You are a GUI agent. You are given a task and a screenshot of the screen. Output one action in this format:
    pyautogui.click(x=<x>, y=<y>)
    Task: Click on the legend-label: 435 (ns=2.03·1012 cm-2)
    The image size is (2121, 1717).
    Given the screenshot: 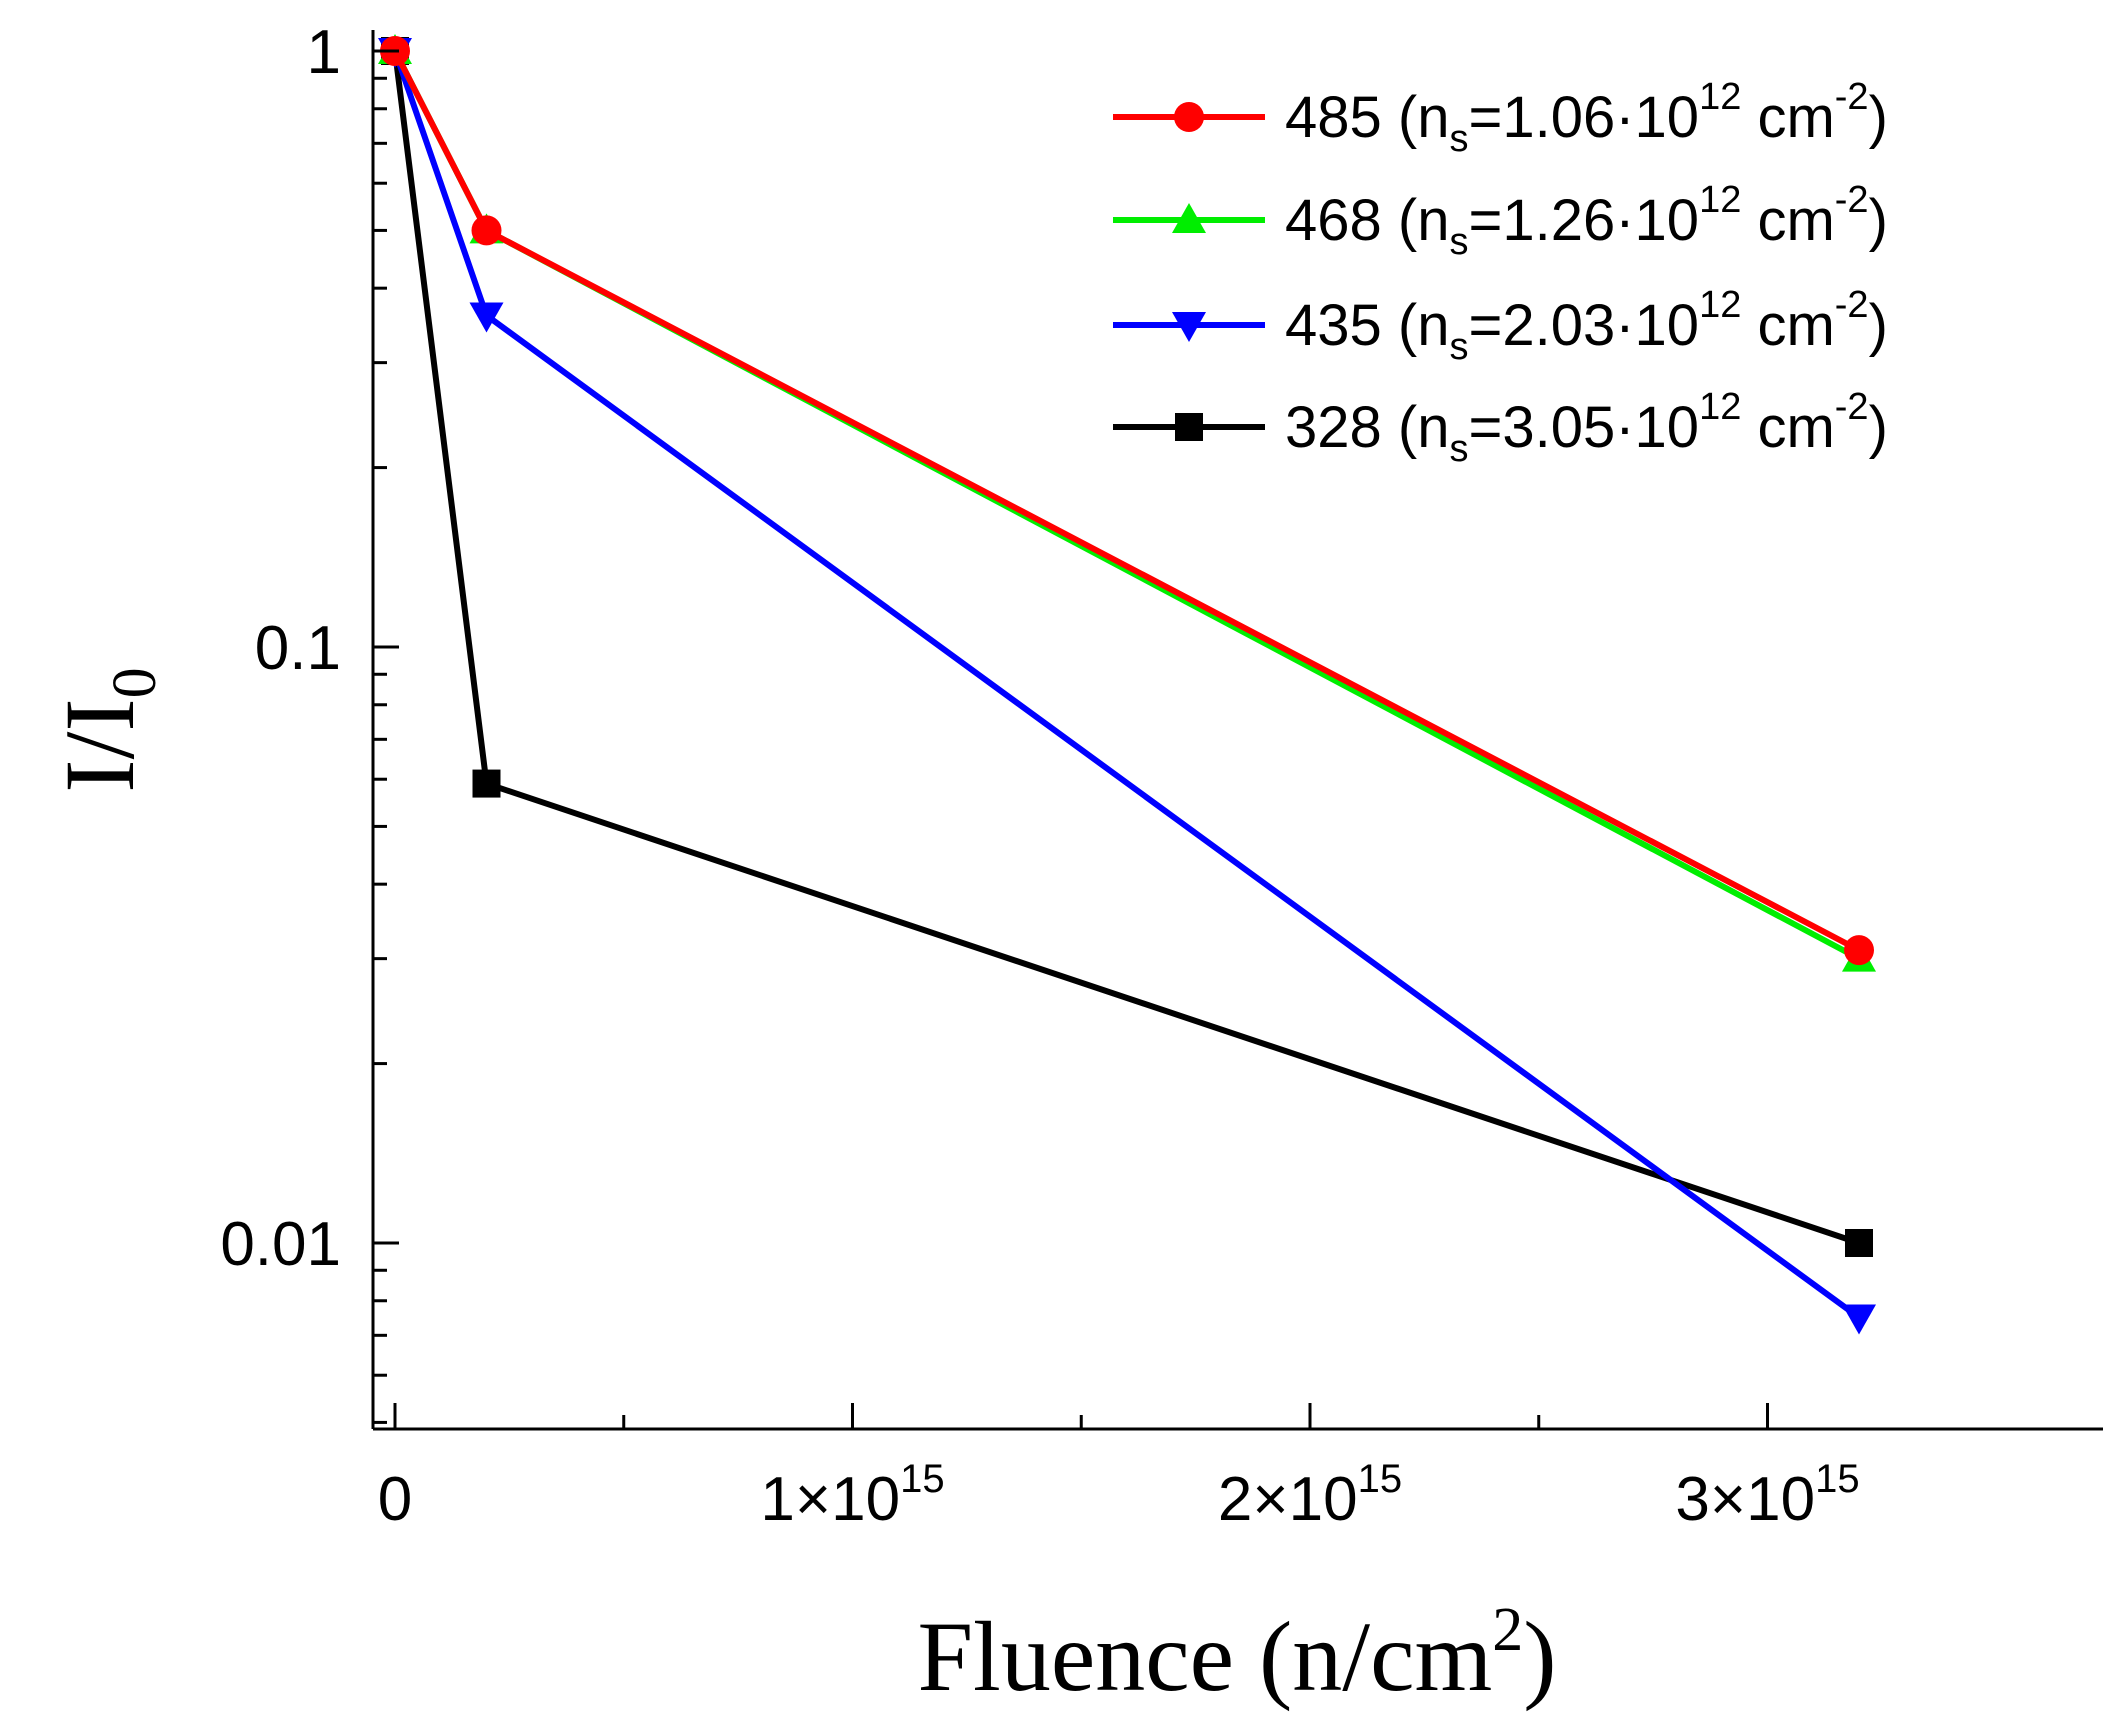 What is the action you would take?
    pyautogui.click(x=1586, y=326)
    